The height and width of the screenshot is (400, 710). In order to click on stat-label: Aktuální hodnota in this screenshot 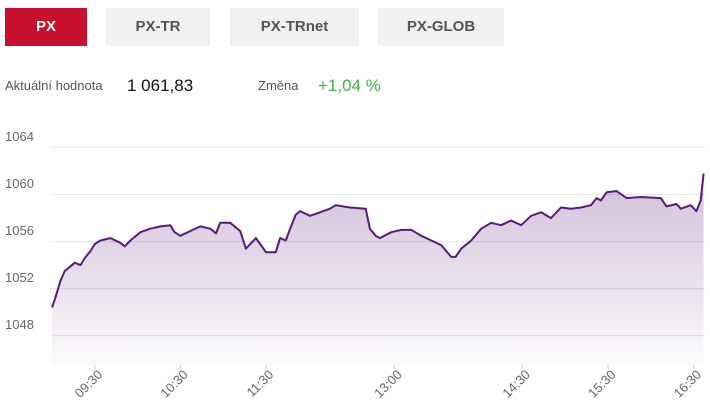, I will do `click(54, 85)`.